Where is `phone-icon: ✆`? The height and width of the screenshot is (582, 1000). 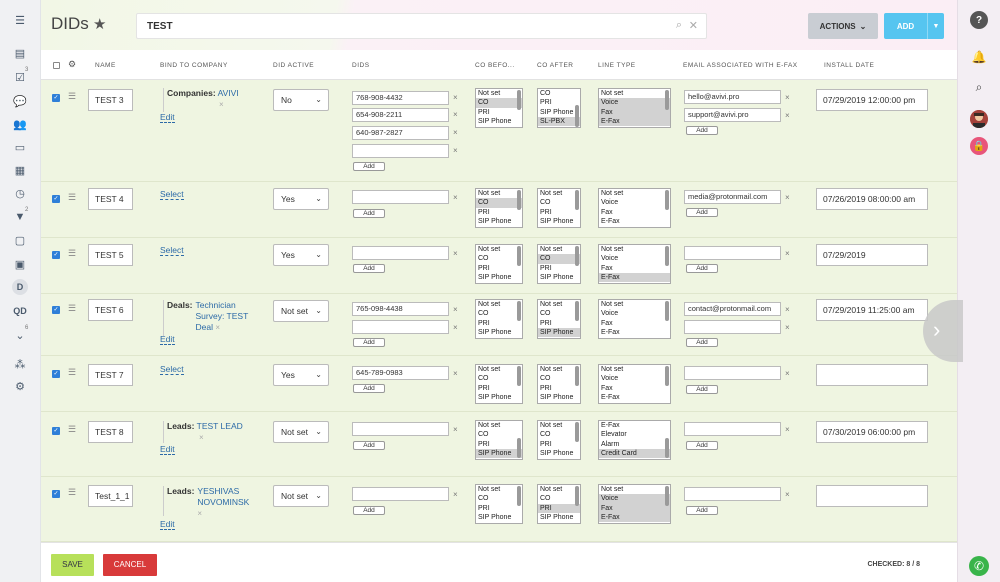 phone-icon: ✆ is located at coordinates (979, 566).